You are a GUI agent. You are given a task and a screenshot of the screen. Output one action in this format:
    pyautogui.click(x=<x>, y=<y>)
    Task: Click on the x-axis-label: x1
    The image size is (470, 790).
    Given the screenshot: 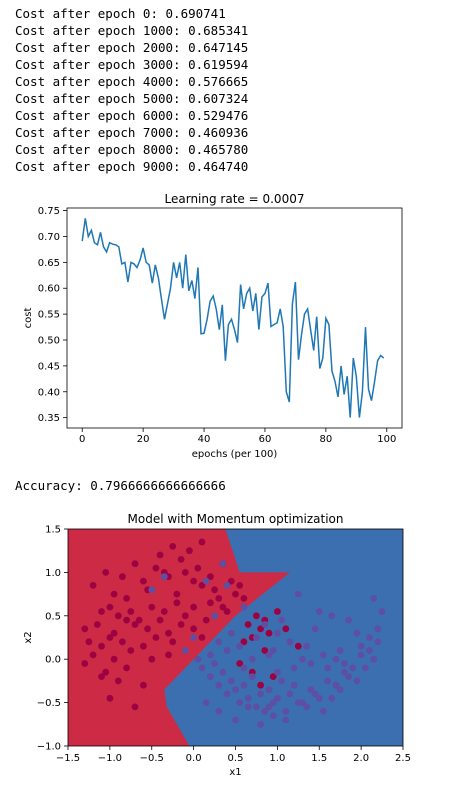 What is the action you would take?
    pyautogui.click(x=235, y=772)
    